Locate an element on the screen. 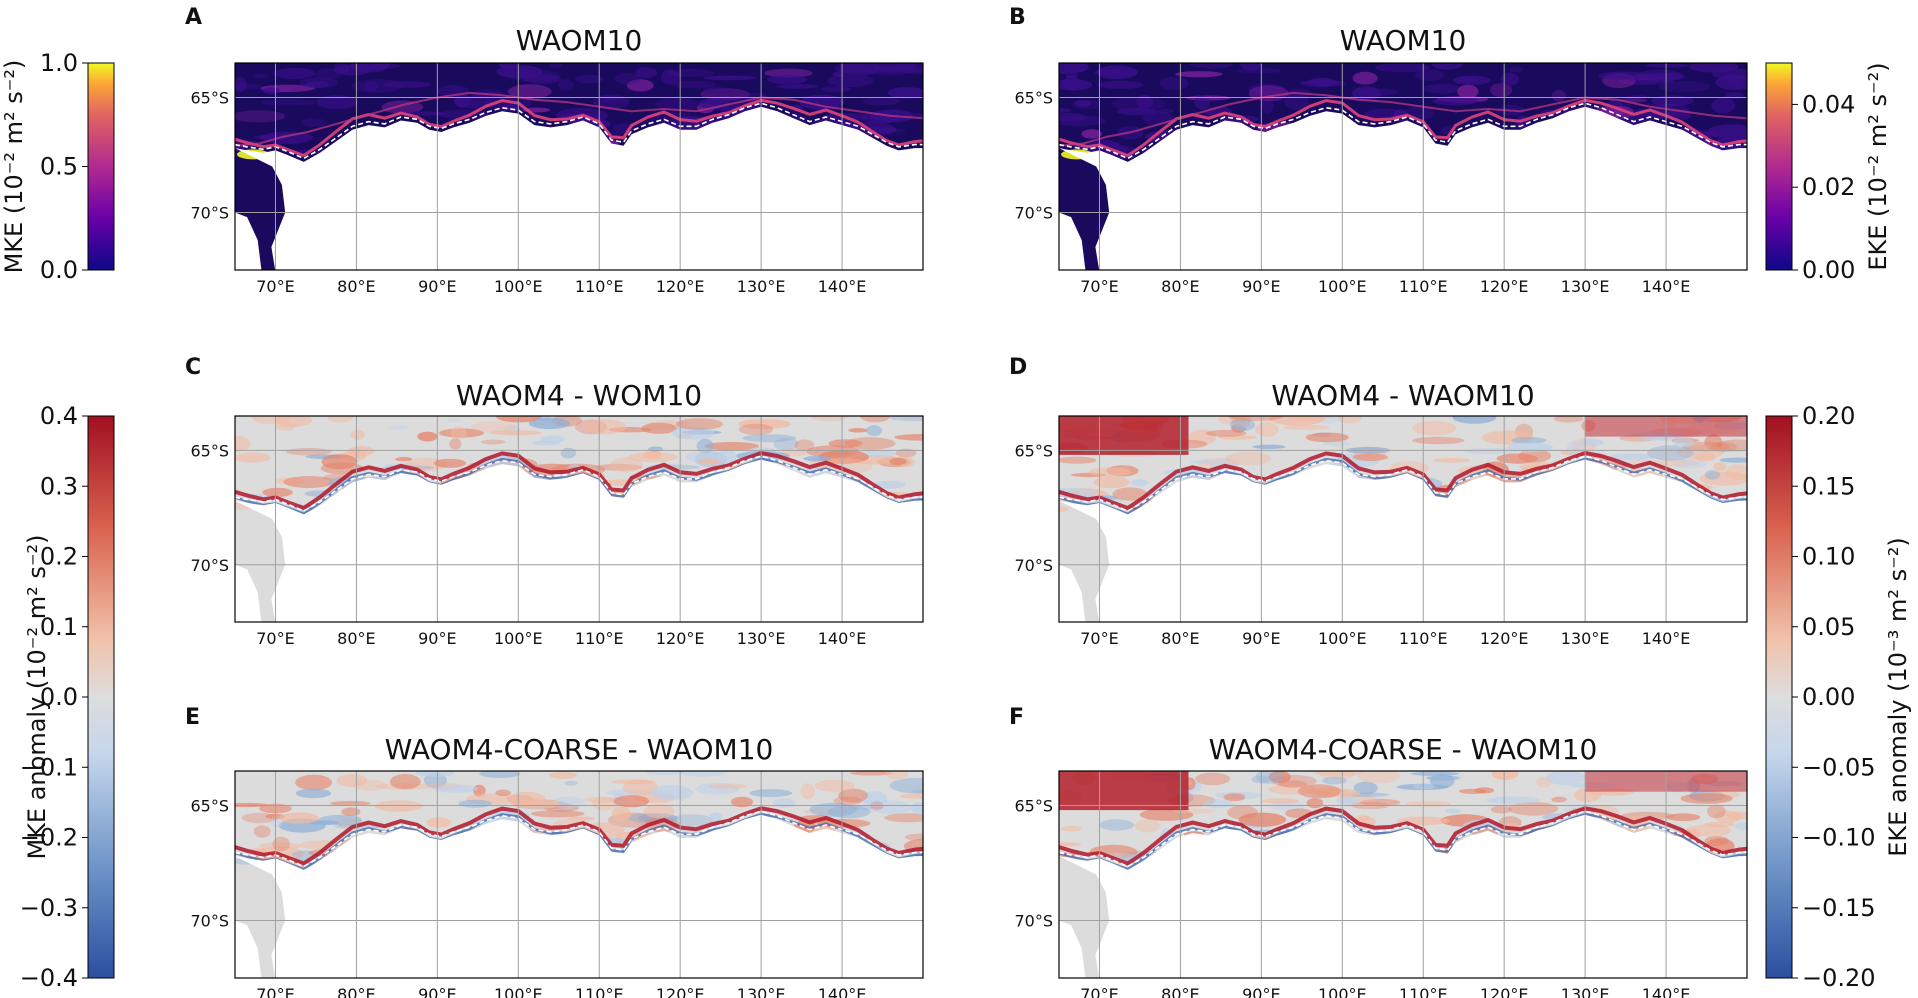  panel-d-map is located at coordinates (1403, 519).